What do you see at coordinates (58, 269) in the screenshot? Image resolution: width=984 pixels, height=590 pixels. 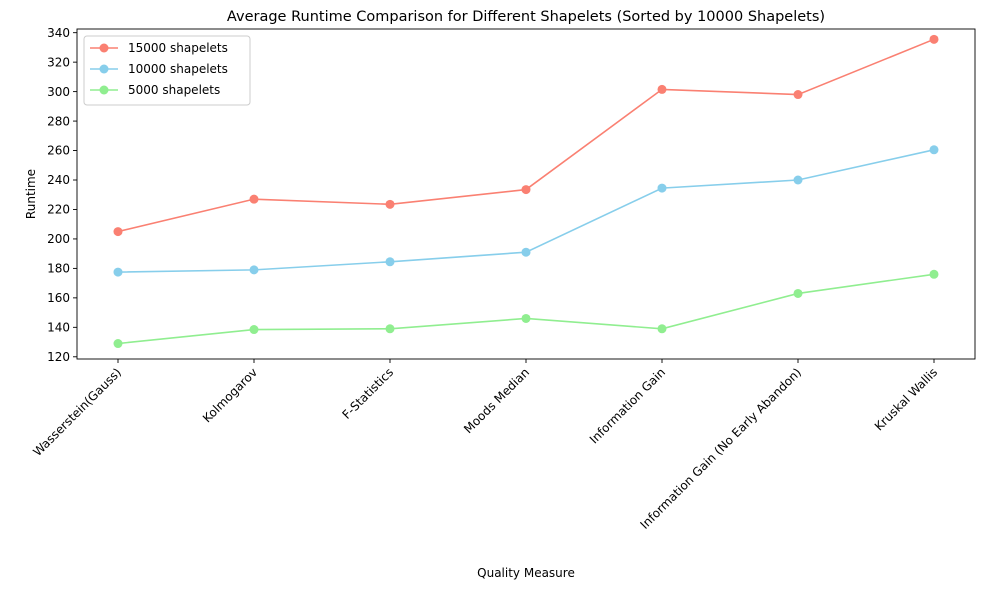 I see `y-tick-label: 180` at bounding box center [58, 269].